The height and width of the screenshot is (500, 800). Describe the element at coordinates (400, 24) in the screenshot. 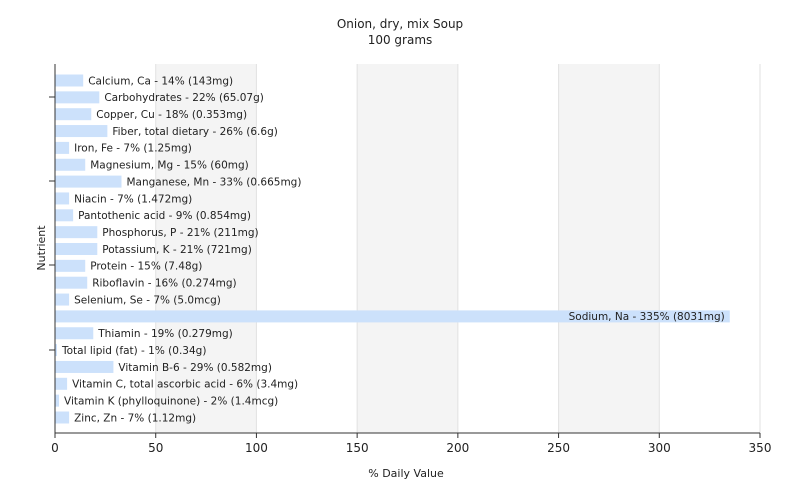

I see `chart-title: Onion, dry, mix Soup` at that location.